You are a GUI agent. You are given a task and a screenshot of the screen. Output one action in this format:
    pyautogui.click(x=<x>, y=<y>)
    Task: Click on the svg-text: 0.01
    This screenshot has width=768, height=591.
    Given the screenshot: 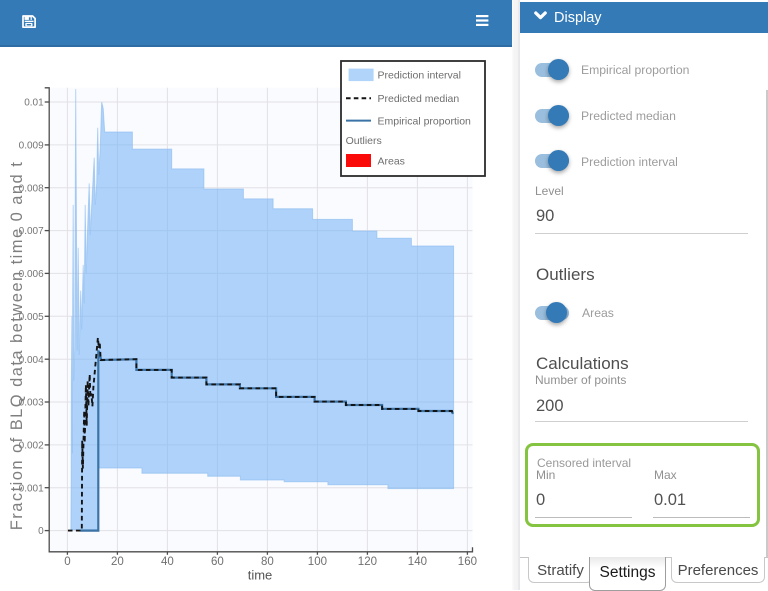 What is the action you would take?
    pyautogui.click(x=34, y=103)
    